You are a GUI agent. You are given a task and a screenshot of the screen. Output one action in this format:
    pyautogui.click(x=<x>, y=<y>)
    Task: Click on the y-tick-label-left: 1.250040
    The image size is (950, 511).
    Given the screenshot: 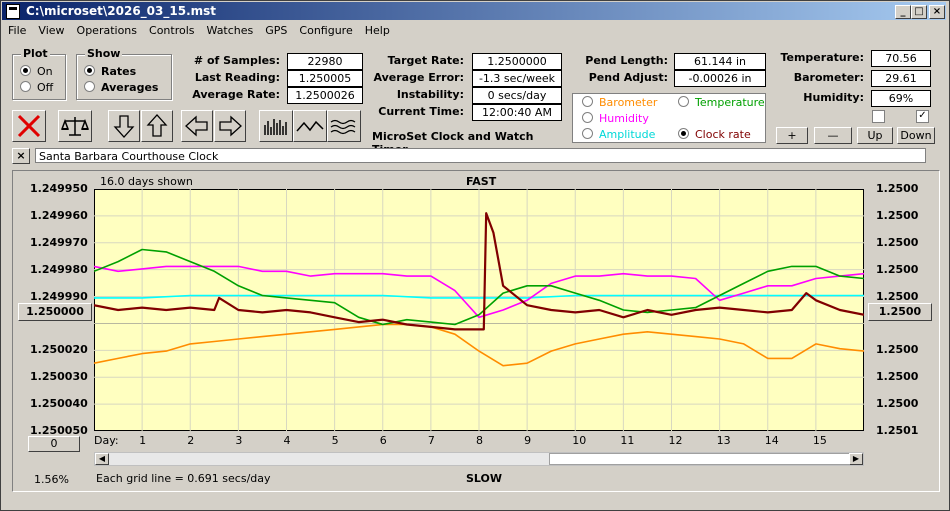 What is the action you would take?
    pyautogui.click(x=59, y=404)
    